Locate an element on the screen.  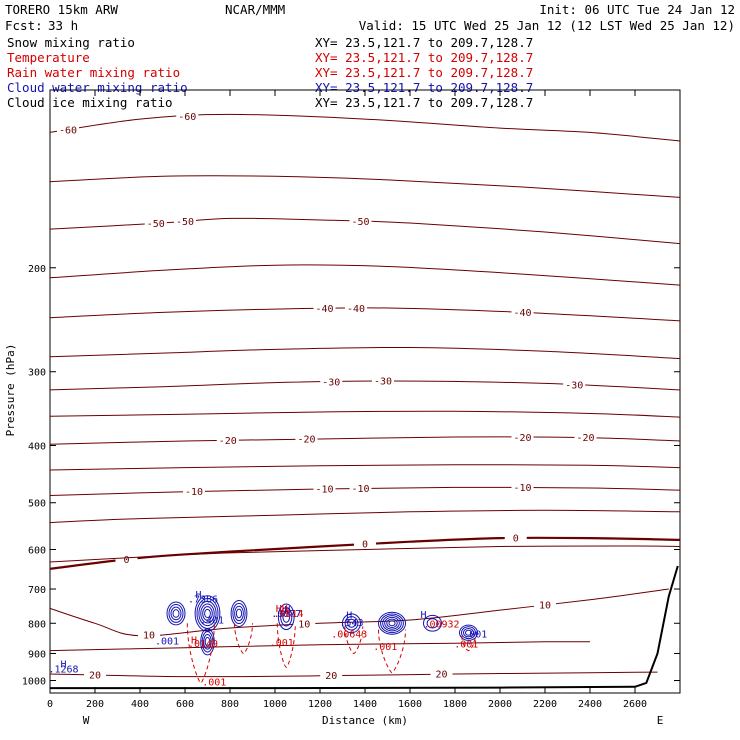
x-tick-label: 1800 is located at coordinates (455, 704).